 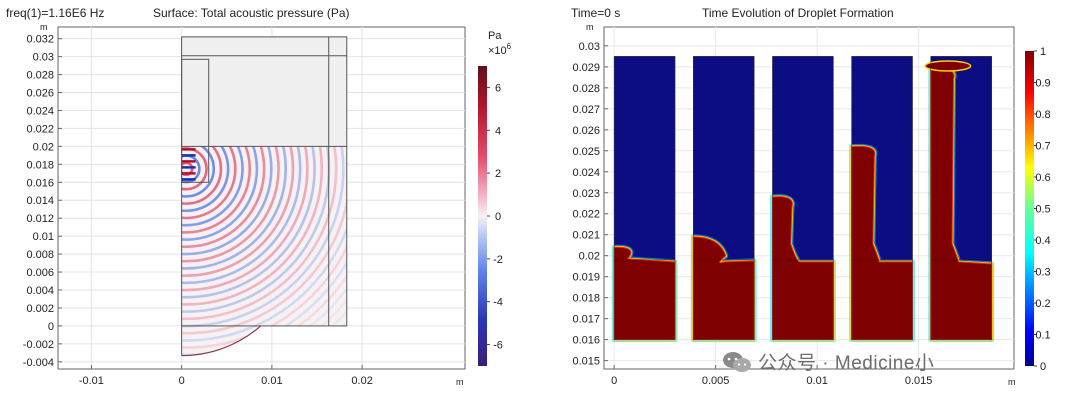 I want to click on left-y-tick-label: 0.03, so click(x=43, y=58).